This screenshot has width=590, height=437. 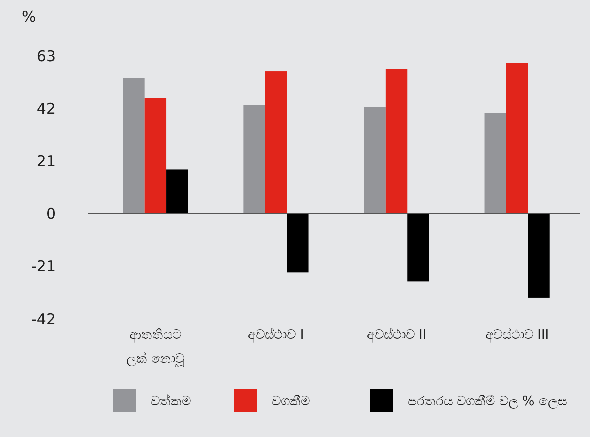 I want to click on x-tick-label: අවස්ථාව III, so click(x=517, y=335).